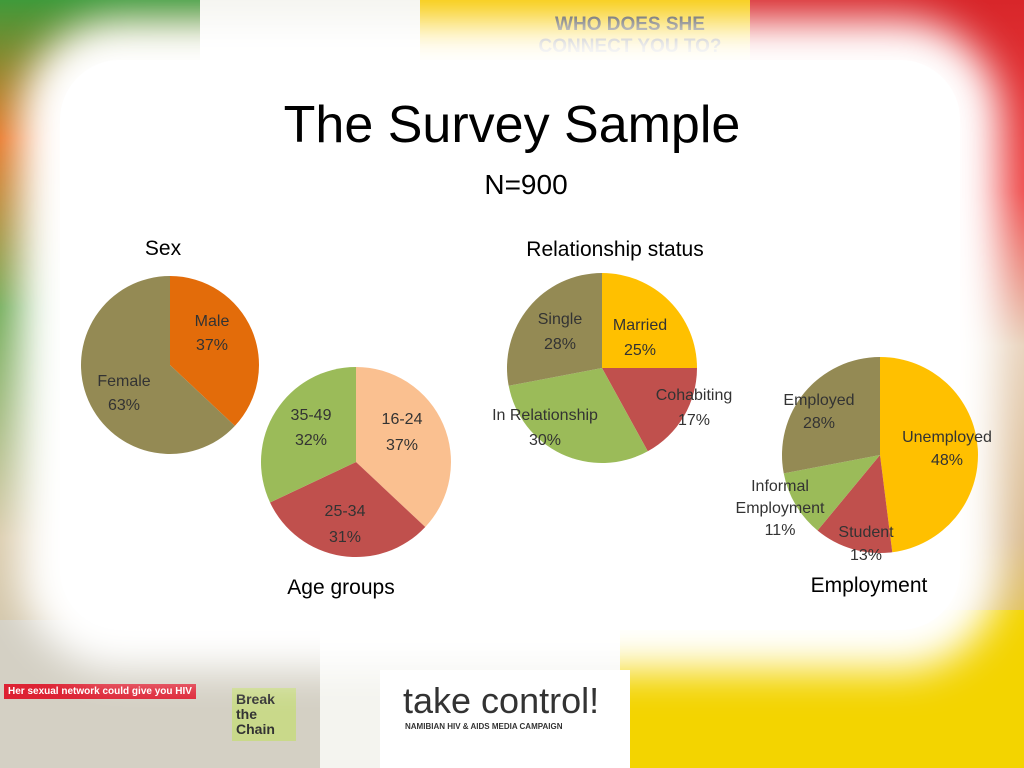 The width and height of the screenshot is (1024, 768). I want to click on slice-value-label: 63%, so click(124, 405).